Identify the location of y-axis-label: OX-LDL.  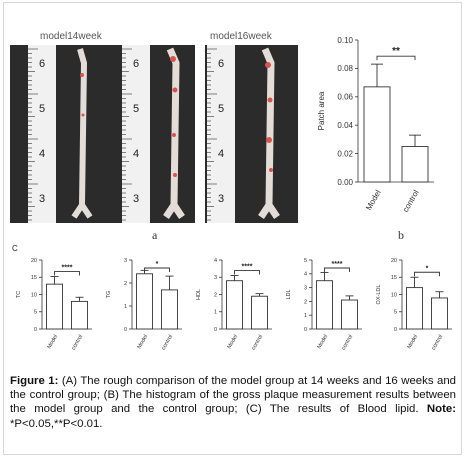
(379, 295).